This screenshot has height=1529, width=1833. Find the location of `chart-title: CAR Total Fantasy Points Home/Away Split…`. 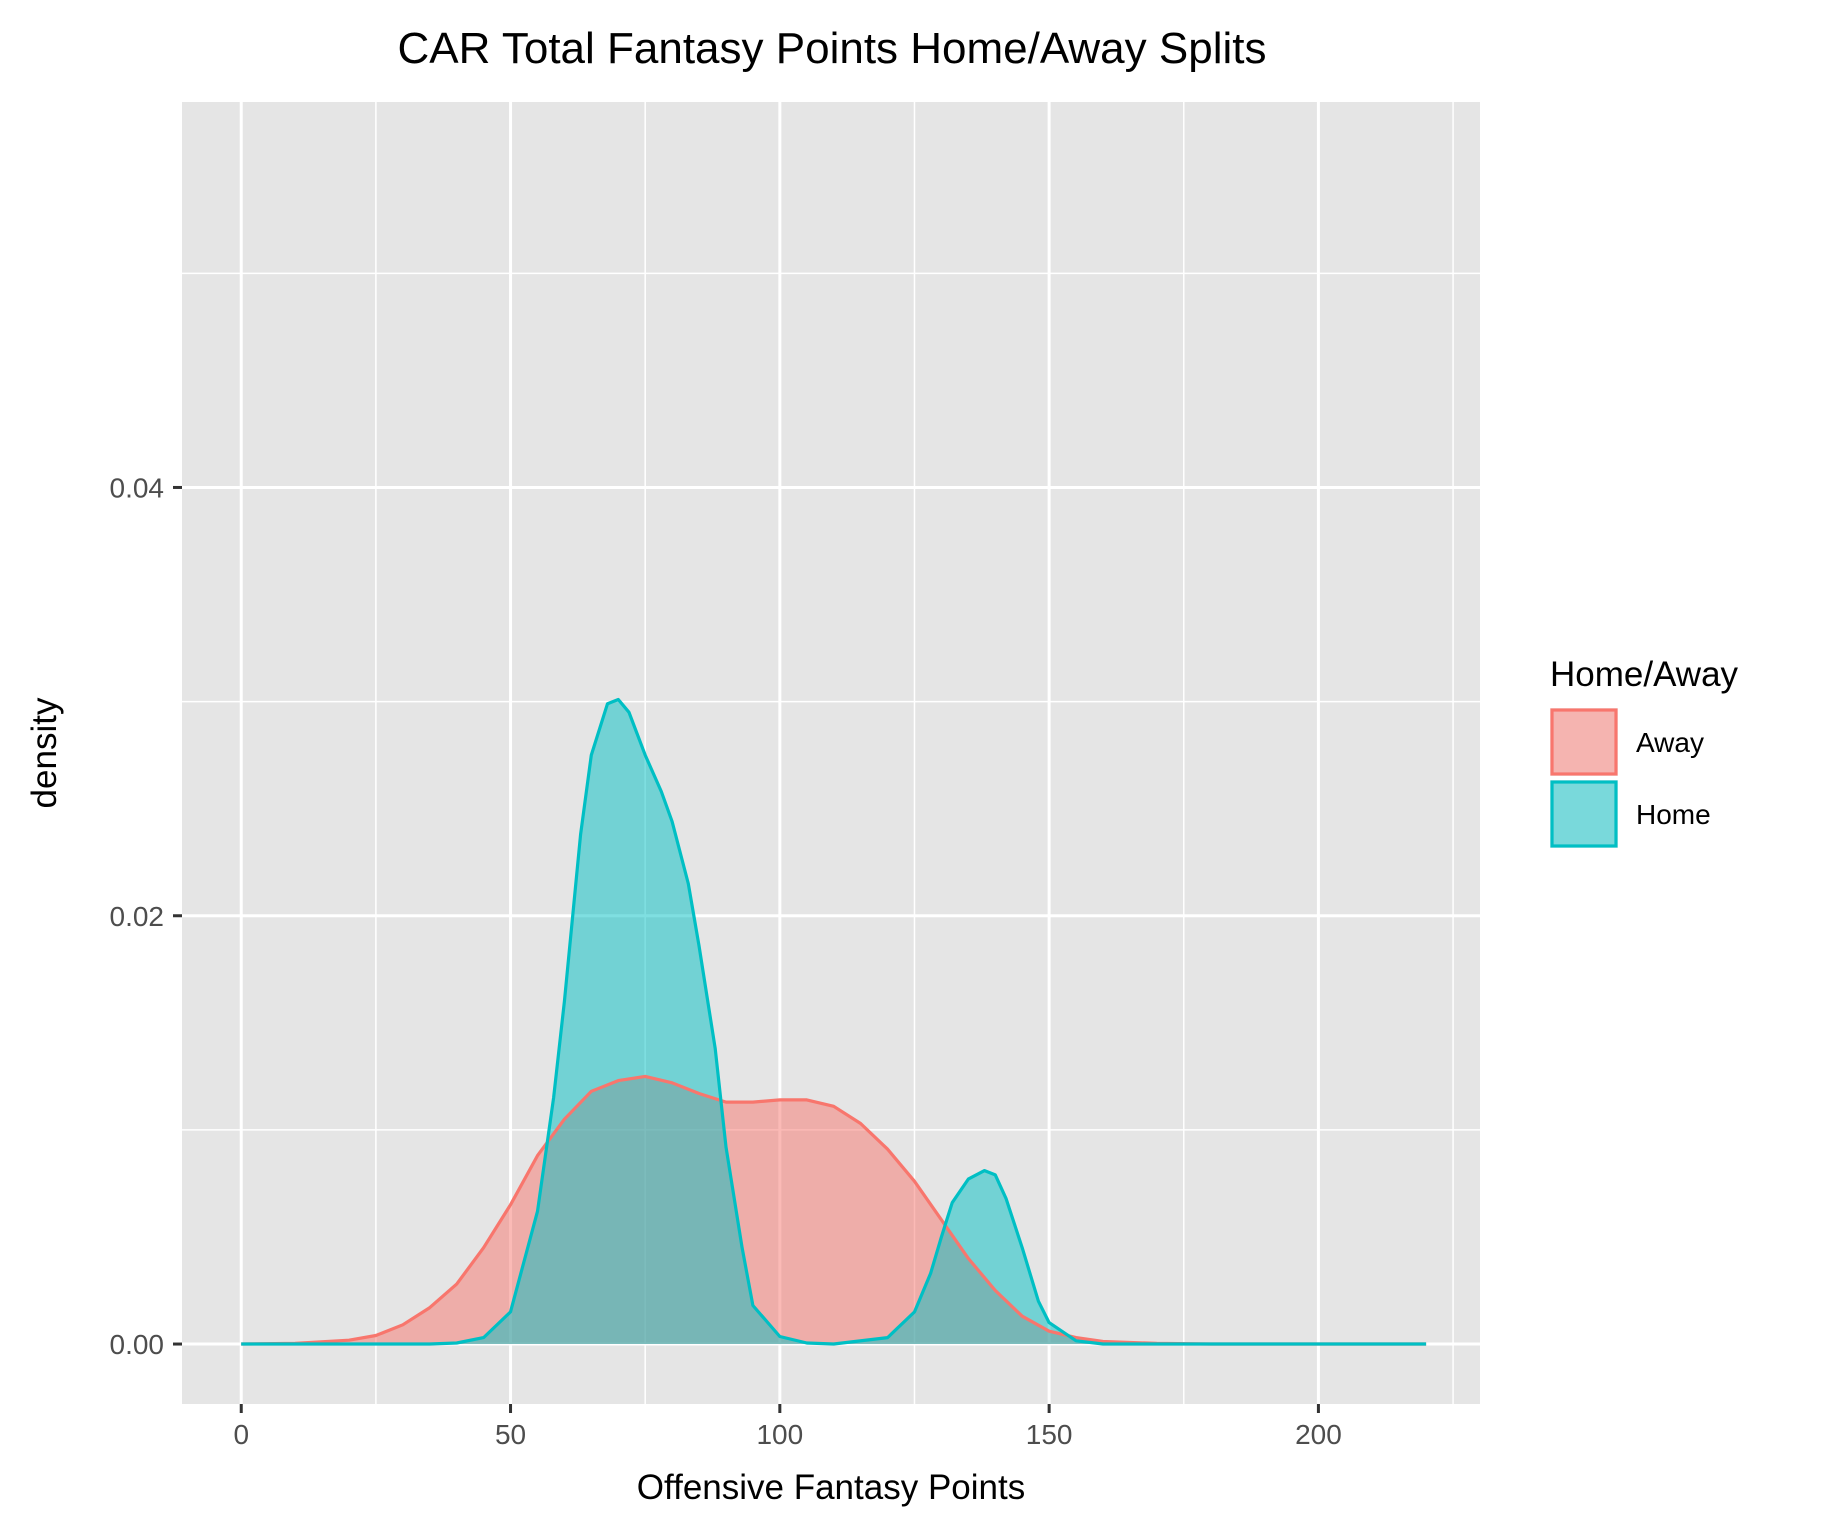

chart-title: CAR Total Fantasy Points Home/Away Split… is located at coordinates (832, 48).